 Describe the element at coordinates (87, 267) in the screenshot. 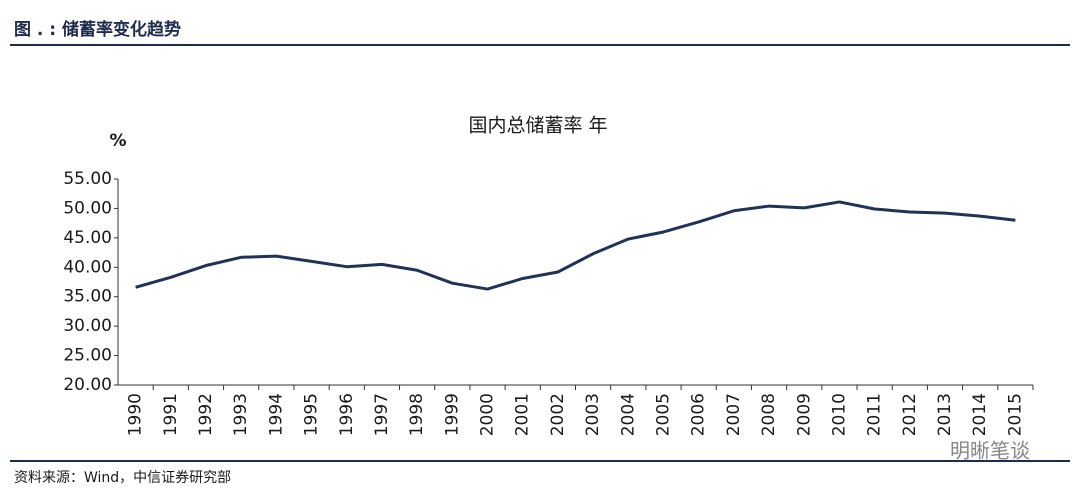

I see `y-tick-label: 40.00` at that location.